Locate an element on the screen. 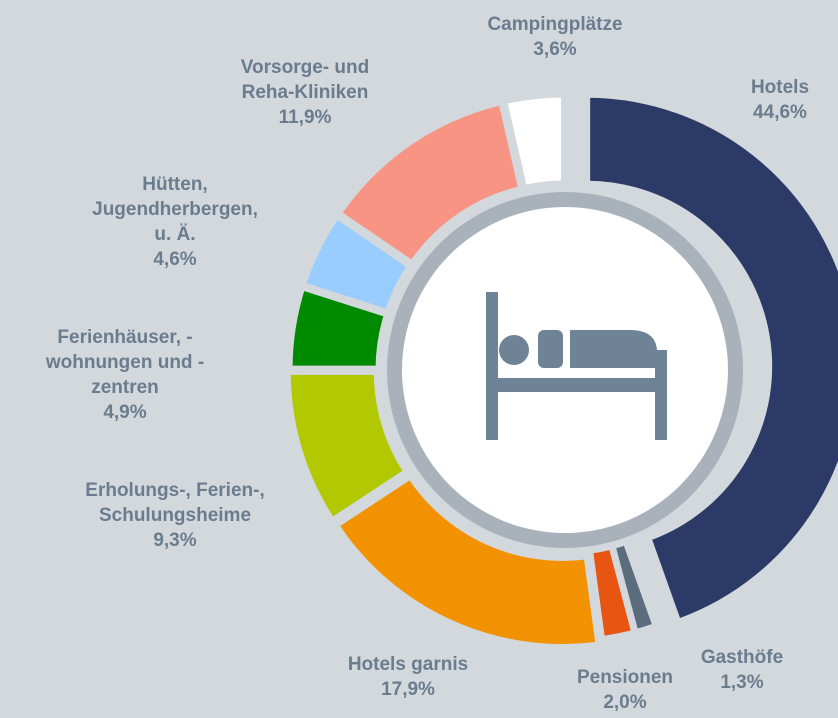 The width and height of the screenshot is (838, 718). slice-label: Pensionen 2,0% is located at coordinates (625, 690).